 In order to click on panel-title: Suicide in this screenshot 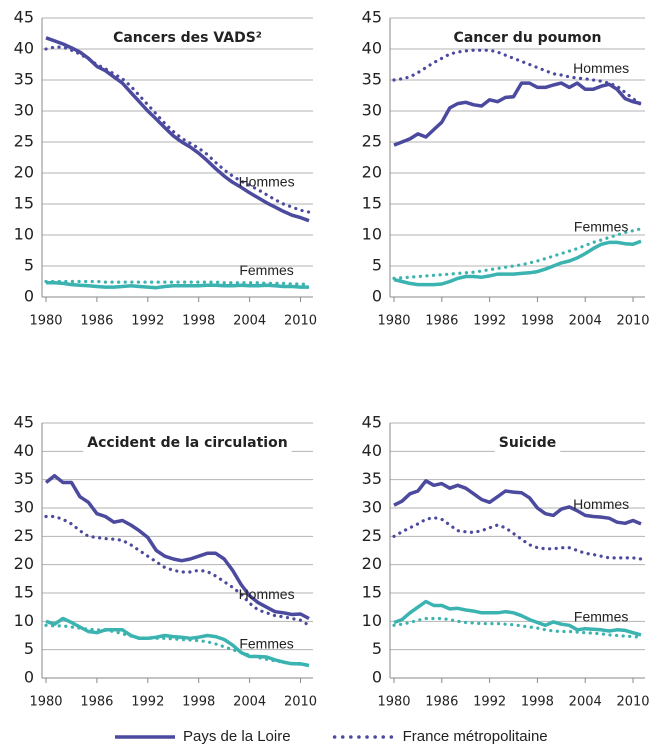, I will do `click(527, 443)`.